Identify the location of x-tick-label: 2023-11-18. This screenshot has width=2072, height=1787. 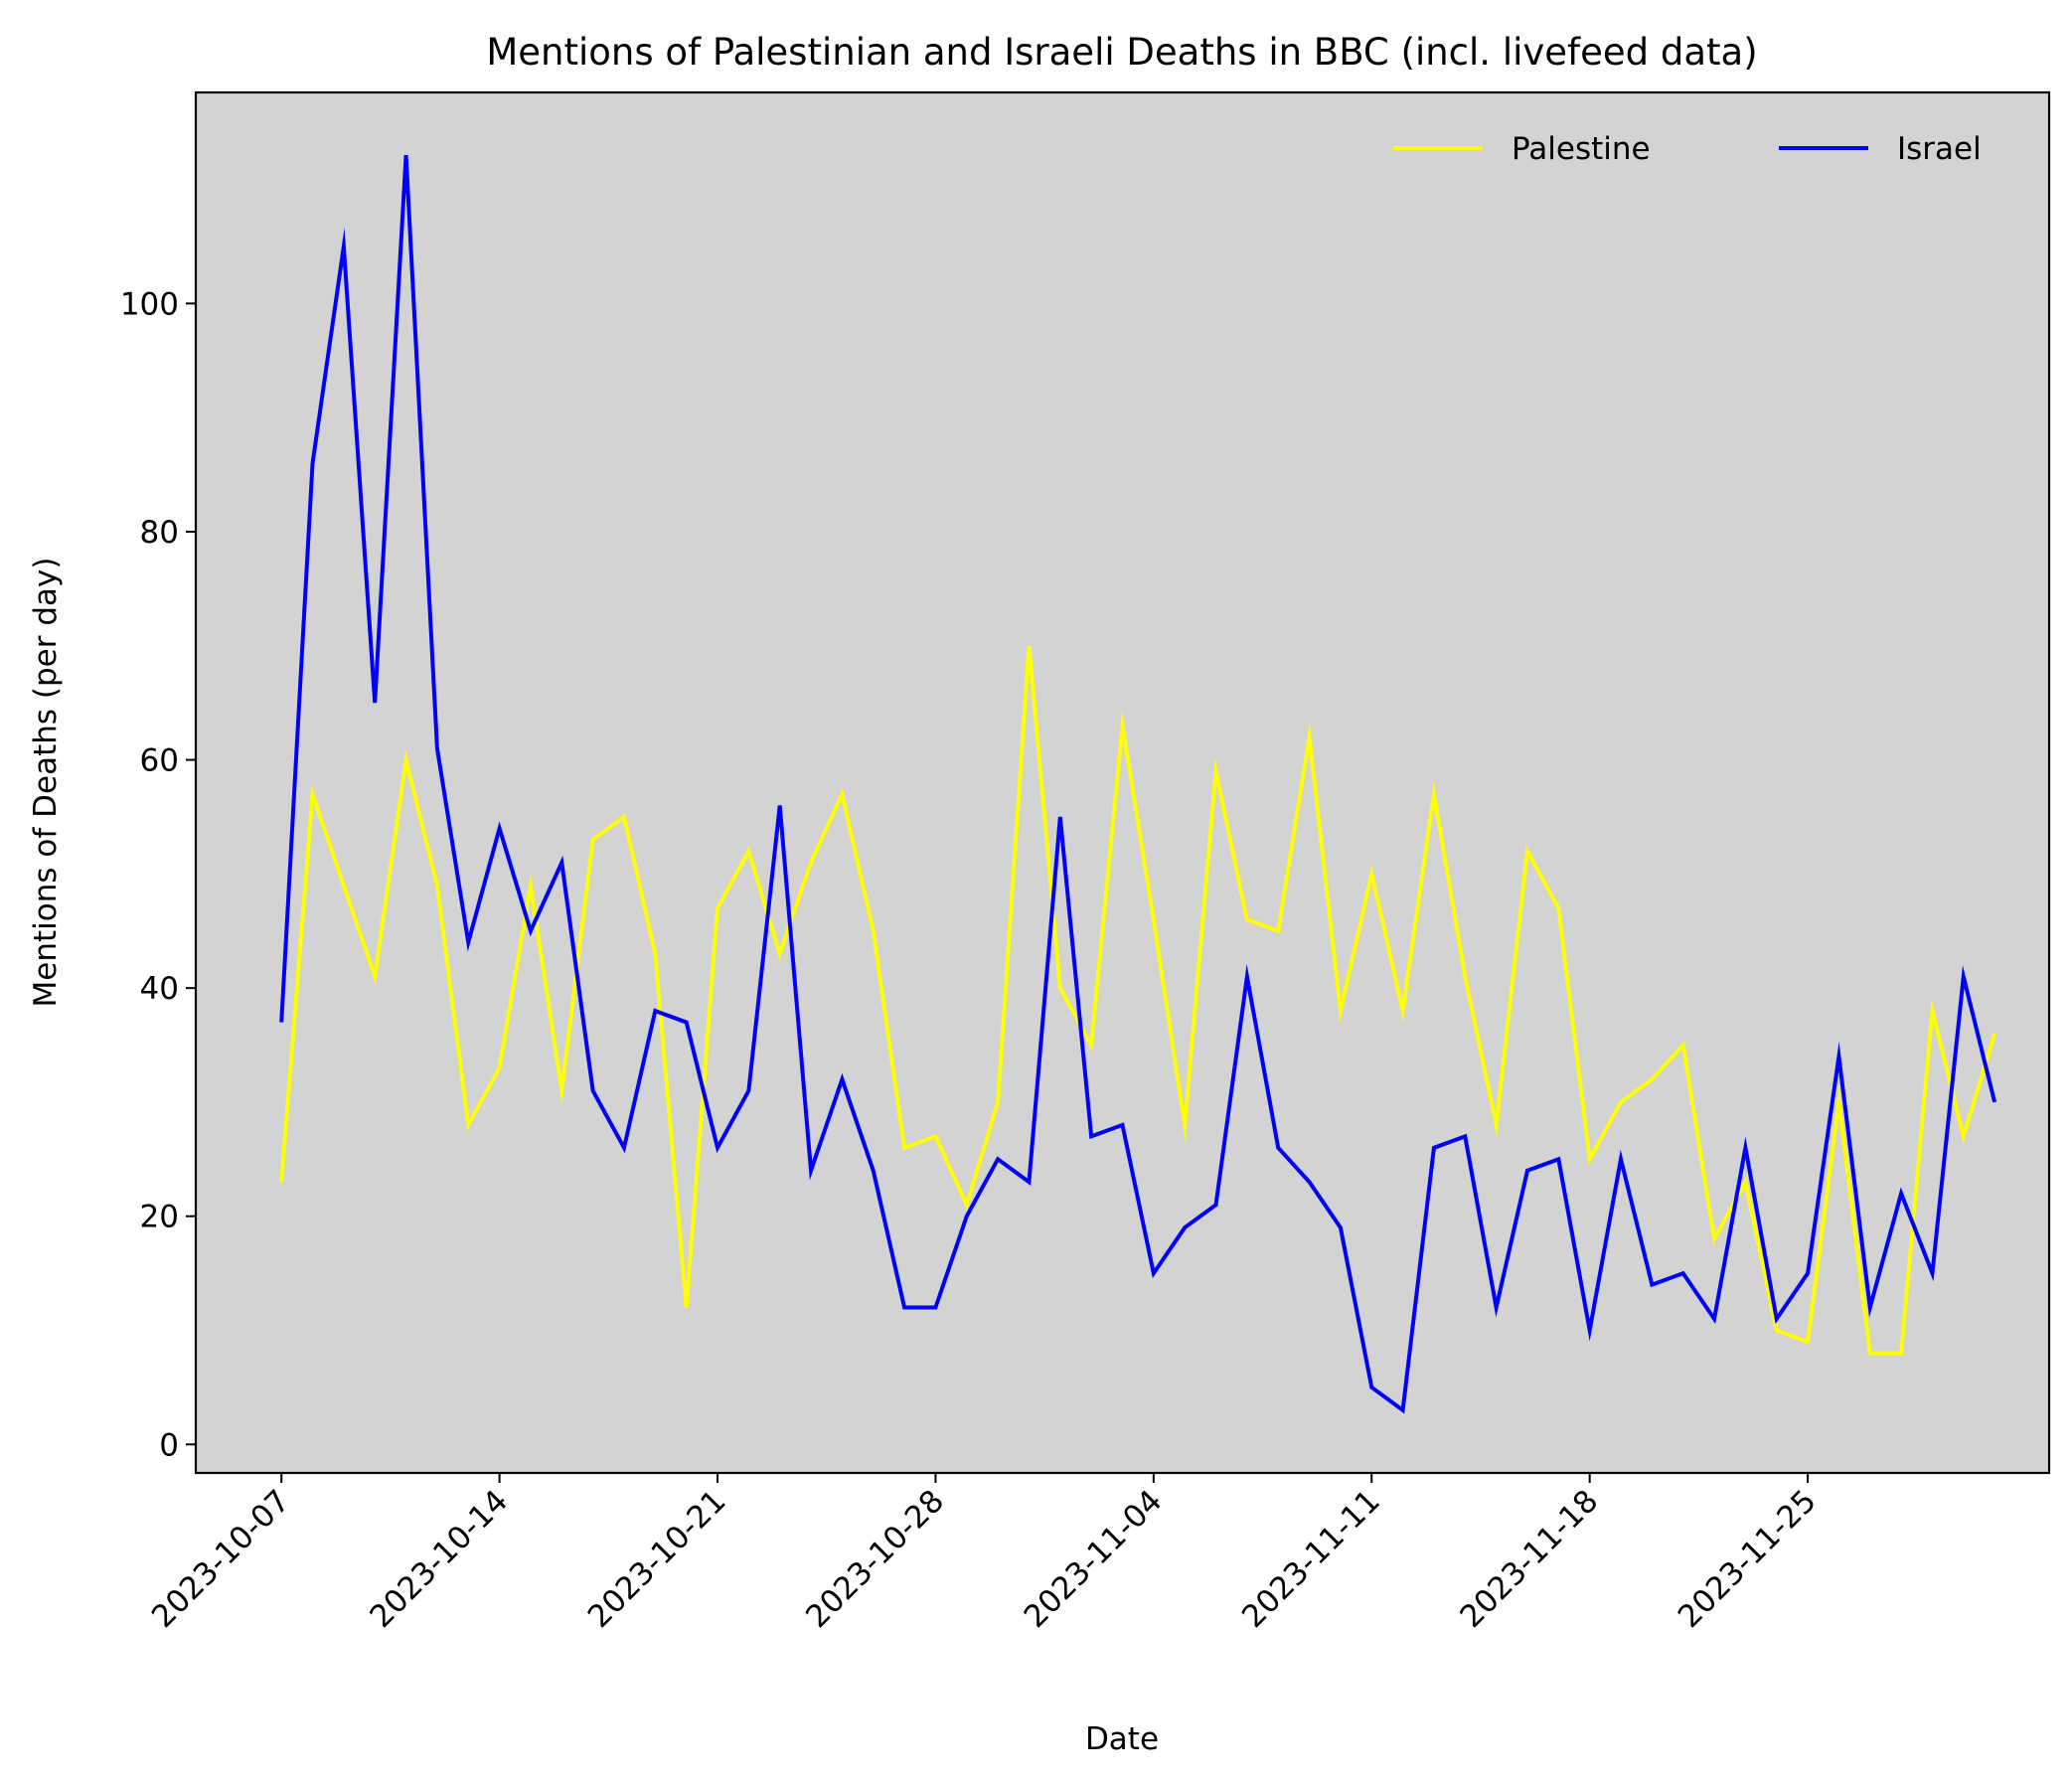
(1529, 1559).